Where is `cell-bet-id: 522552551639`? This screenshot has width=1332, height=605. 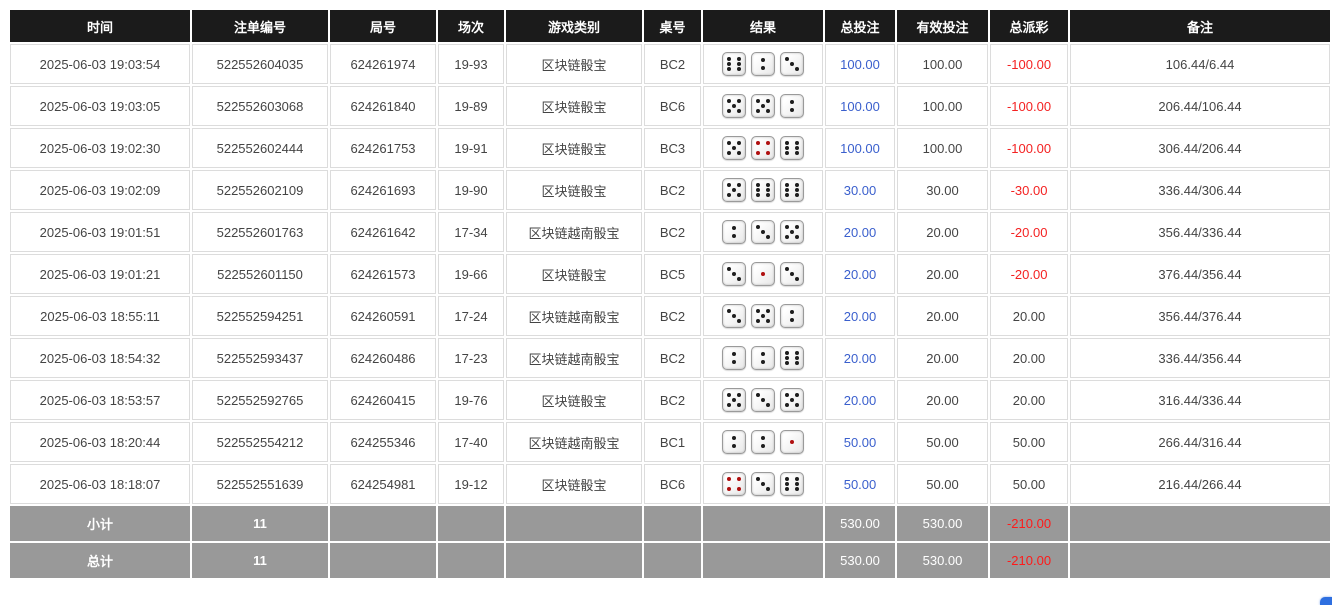 cell-bet-id: 522552551639 is located at coordinates (260, 484).